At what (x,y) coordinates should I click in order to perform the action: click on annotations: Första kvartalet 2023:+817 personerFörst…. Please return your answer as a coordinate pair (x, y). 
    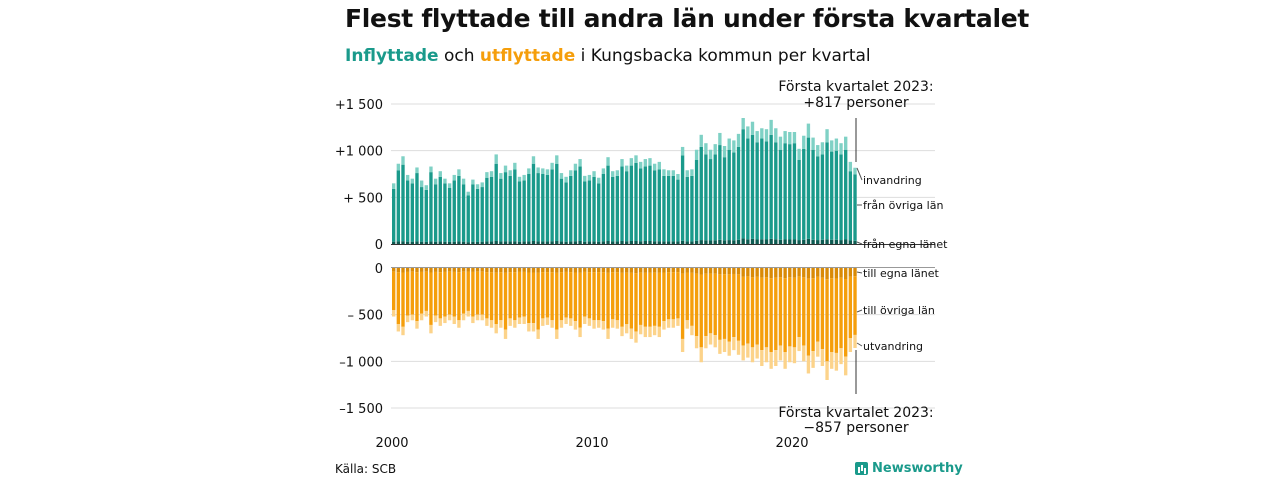
    Looking at the image, I should click on (855, 257).